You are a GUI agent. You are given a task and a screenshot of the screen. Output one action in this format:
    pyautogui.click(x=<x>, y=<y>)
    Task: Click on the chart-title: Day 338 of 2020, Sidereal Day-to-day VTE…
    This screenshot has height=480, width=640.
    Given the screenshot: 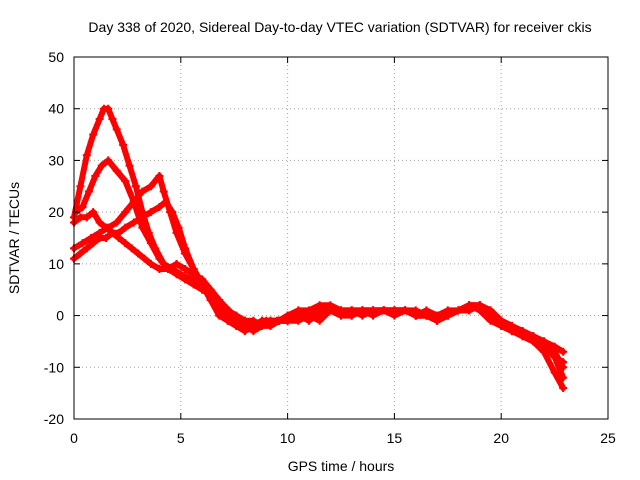 What is the action you would take?
    pyautogui.click(x=339, y=27)
    